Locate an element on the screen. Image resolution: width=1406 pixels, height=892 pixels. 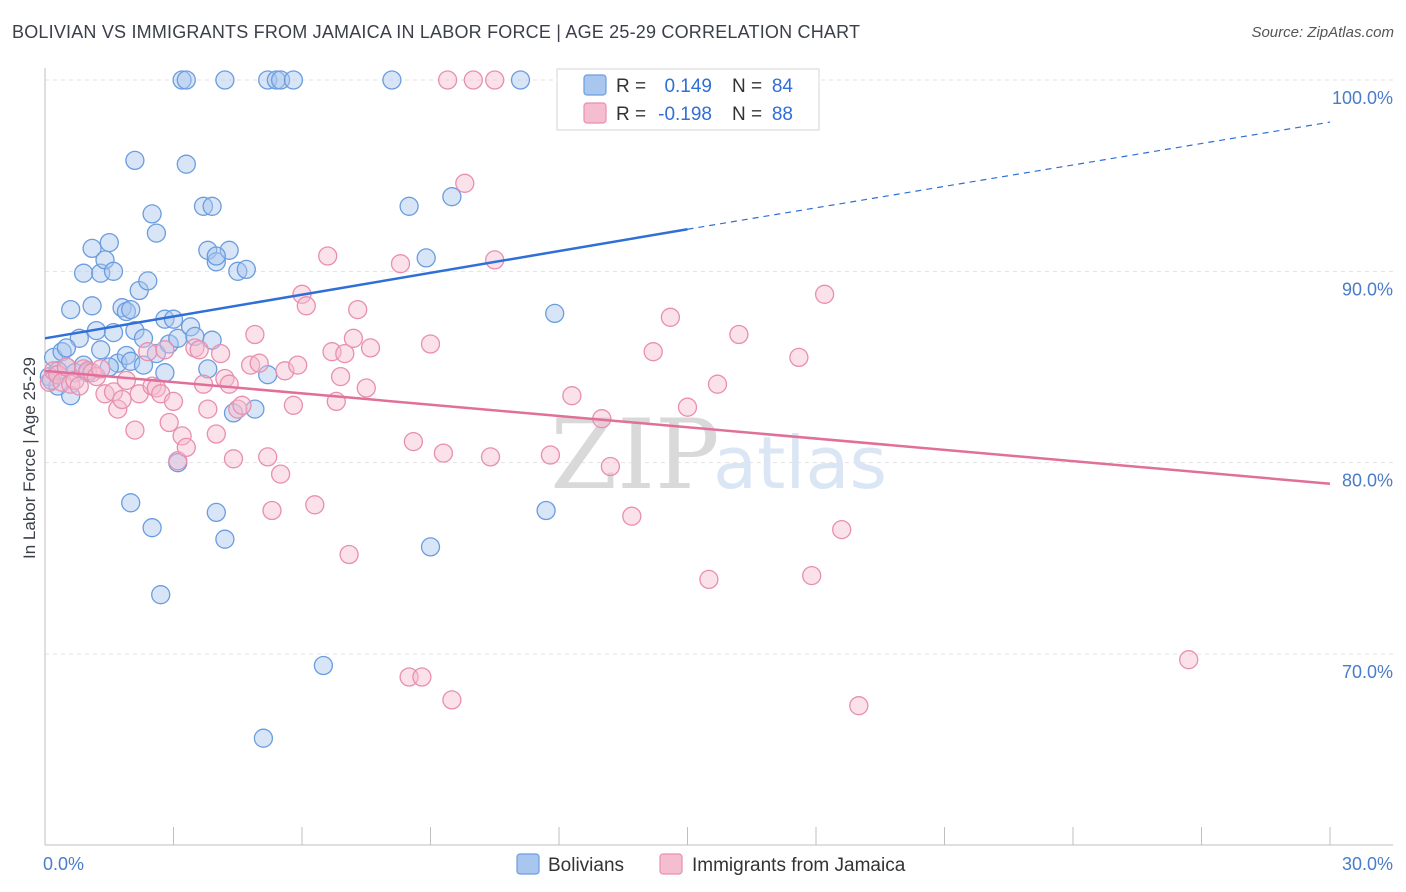
bottom-legend-swatch-jamaica is located at coordinates (671, 864).